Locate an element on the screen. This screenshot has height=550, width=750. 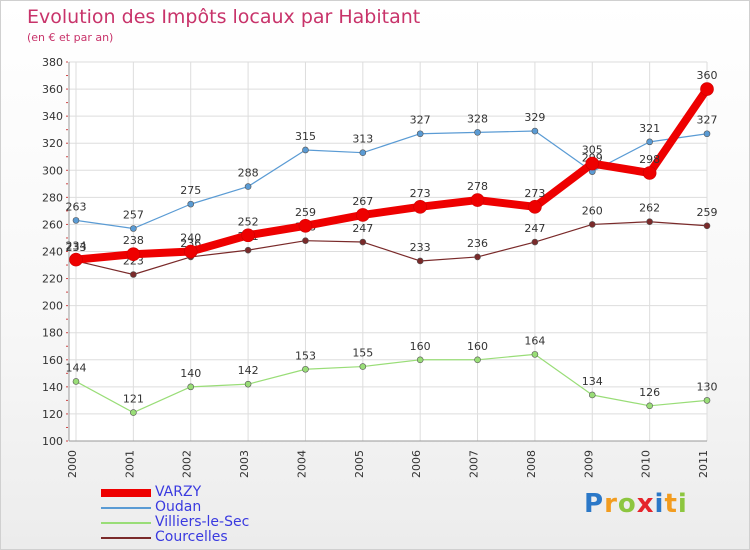
y-tick-label: 180 is located at coordinates (52, 333).